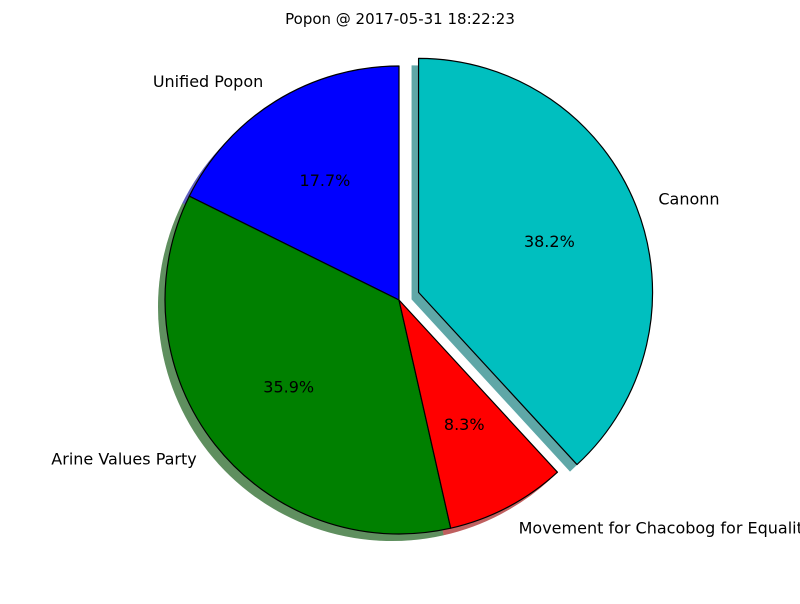 This screenshot has height=604, width=800. Describe the element at coordinates (288, 386) in the screenshot. I see `slice-percent-label-arine-values-party: 35.9%` at that location.